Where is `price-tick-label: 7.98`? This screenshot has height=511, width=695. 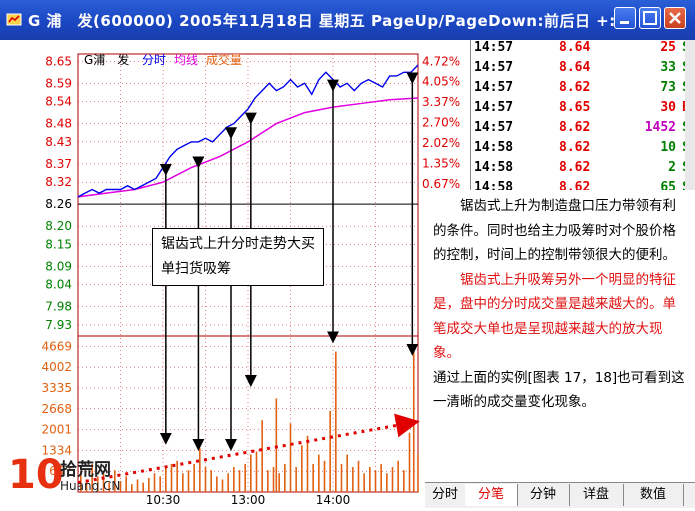 price-tick-label: 7.98 is located at coordinates (58, 307).